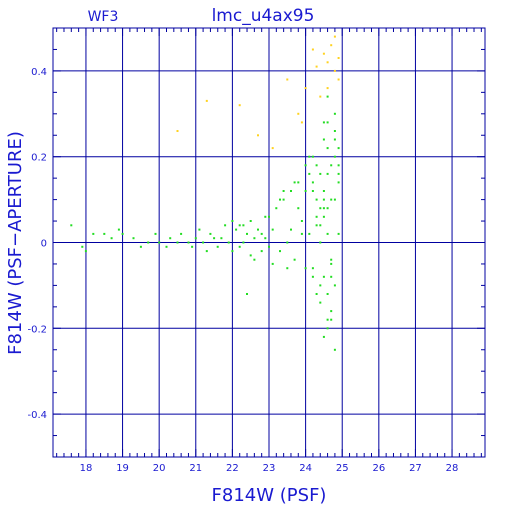 The height and width of the screenshot is (516, 512). Describe the element at coordinates (103, 17) in the screenshot. I see `corner-label: WF3` at that location.